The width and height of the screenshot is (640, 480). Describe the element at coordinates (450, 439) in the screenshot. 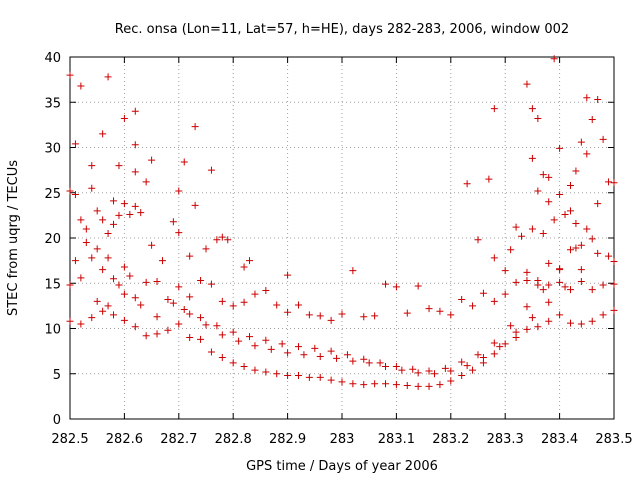

I see `x-tick-label: 283.2` at that location.